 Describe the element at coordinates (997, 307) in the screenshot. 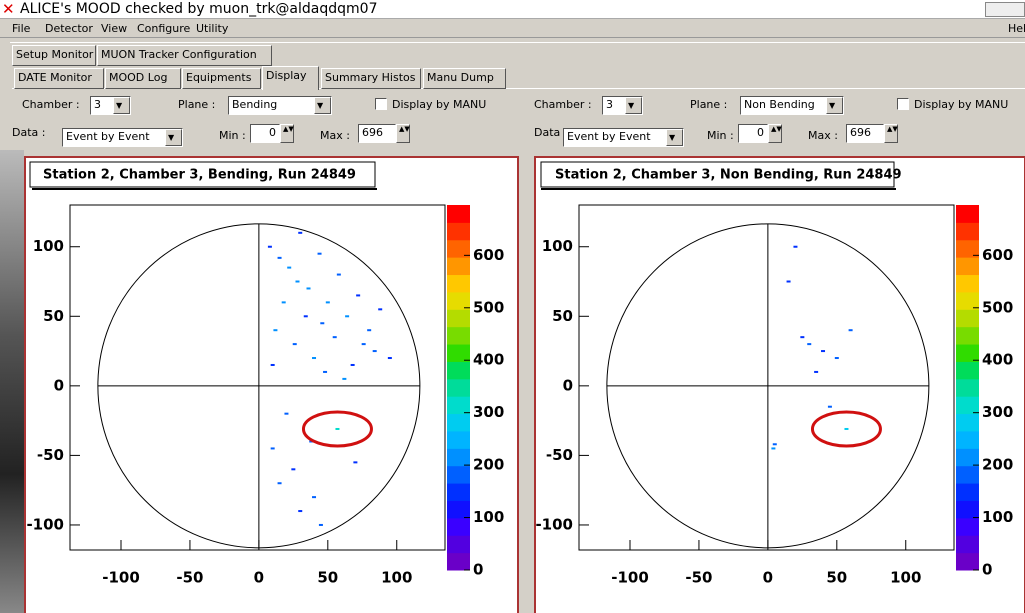

I see `z-tick-label: 500` at that location.